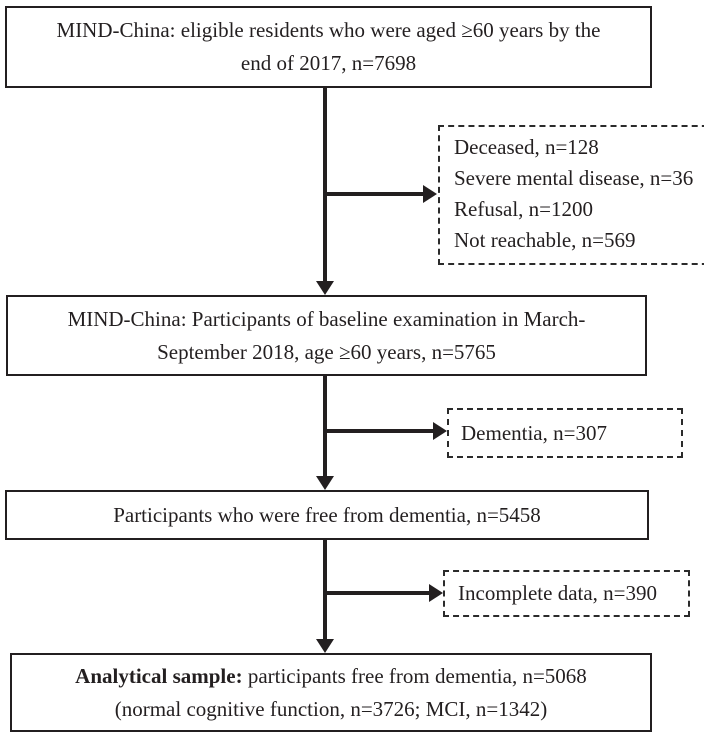 The height and width of the screenshot is (739, 704). What do you see at coordinates (534, 432) in the screenshot?
I see `dementia-excluded-label: Dementia, n=307` at bounding box center [534, 432].